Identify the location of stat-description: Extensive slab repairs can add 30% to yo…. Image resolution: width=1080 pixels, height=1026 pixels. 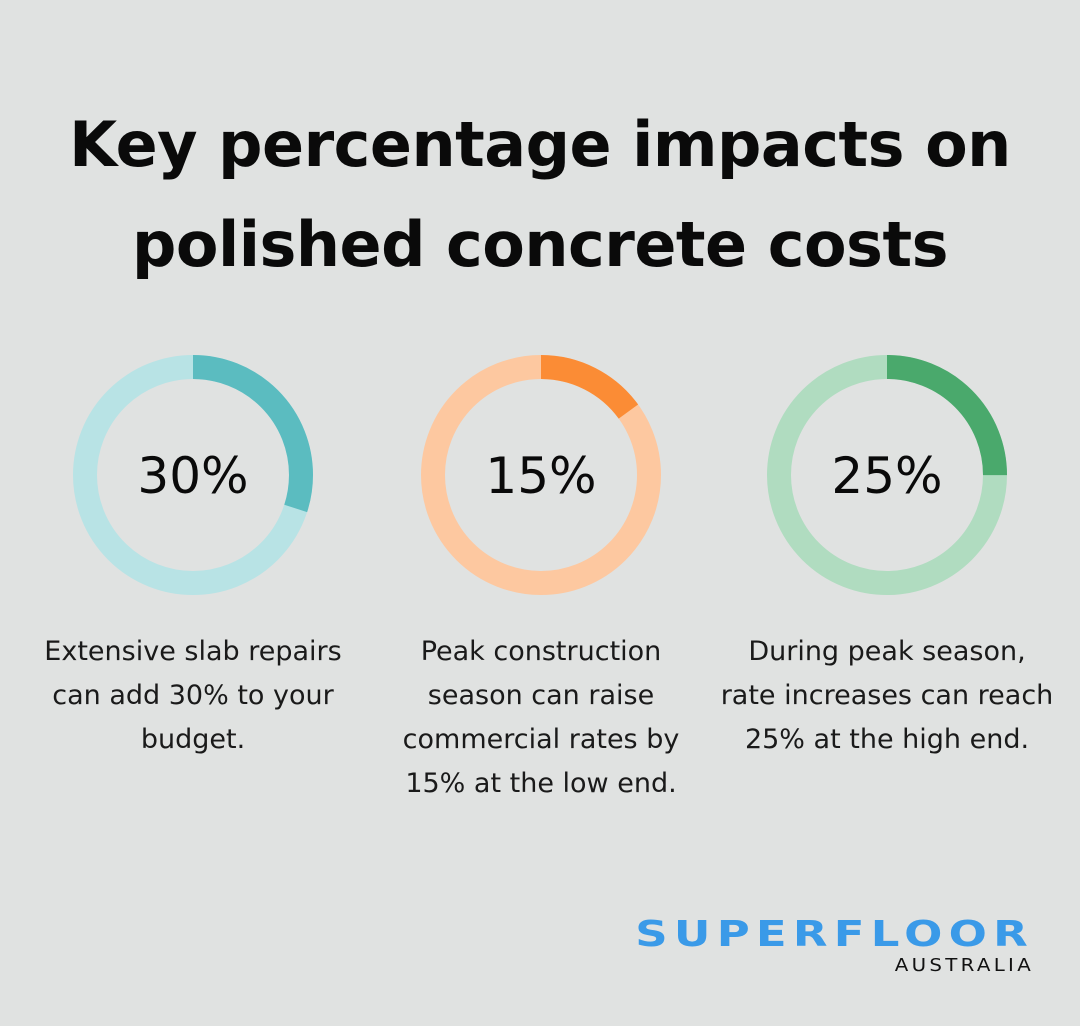
(193, 695).